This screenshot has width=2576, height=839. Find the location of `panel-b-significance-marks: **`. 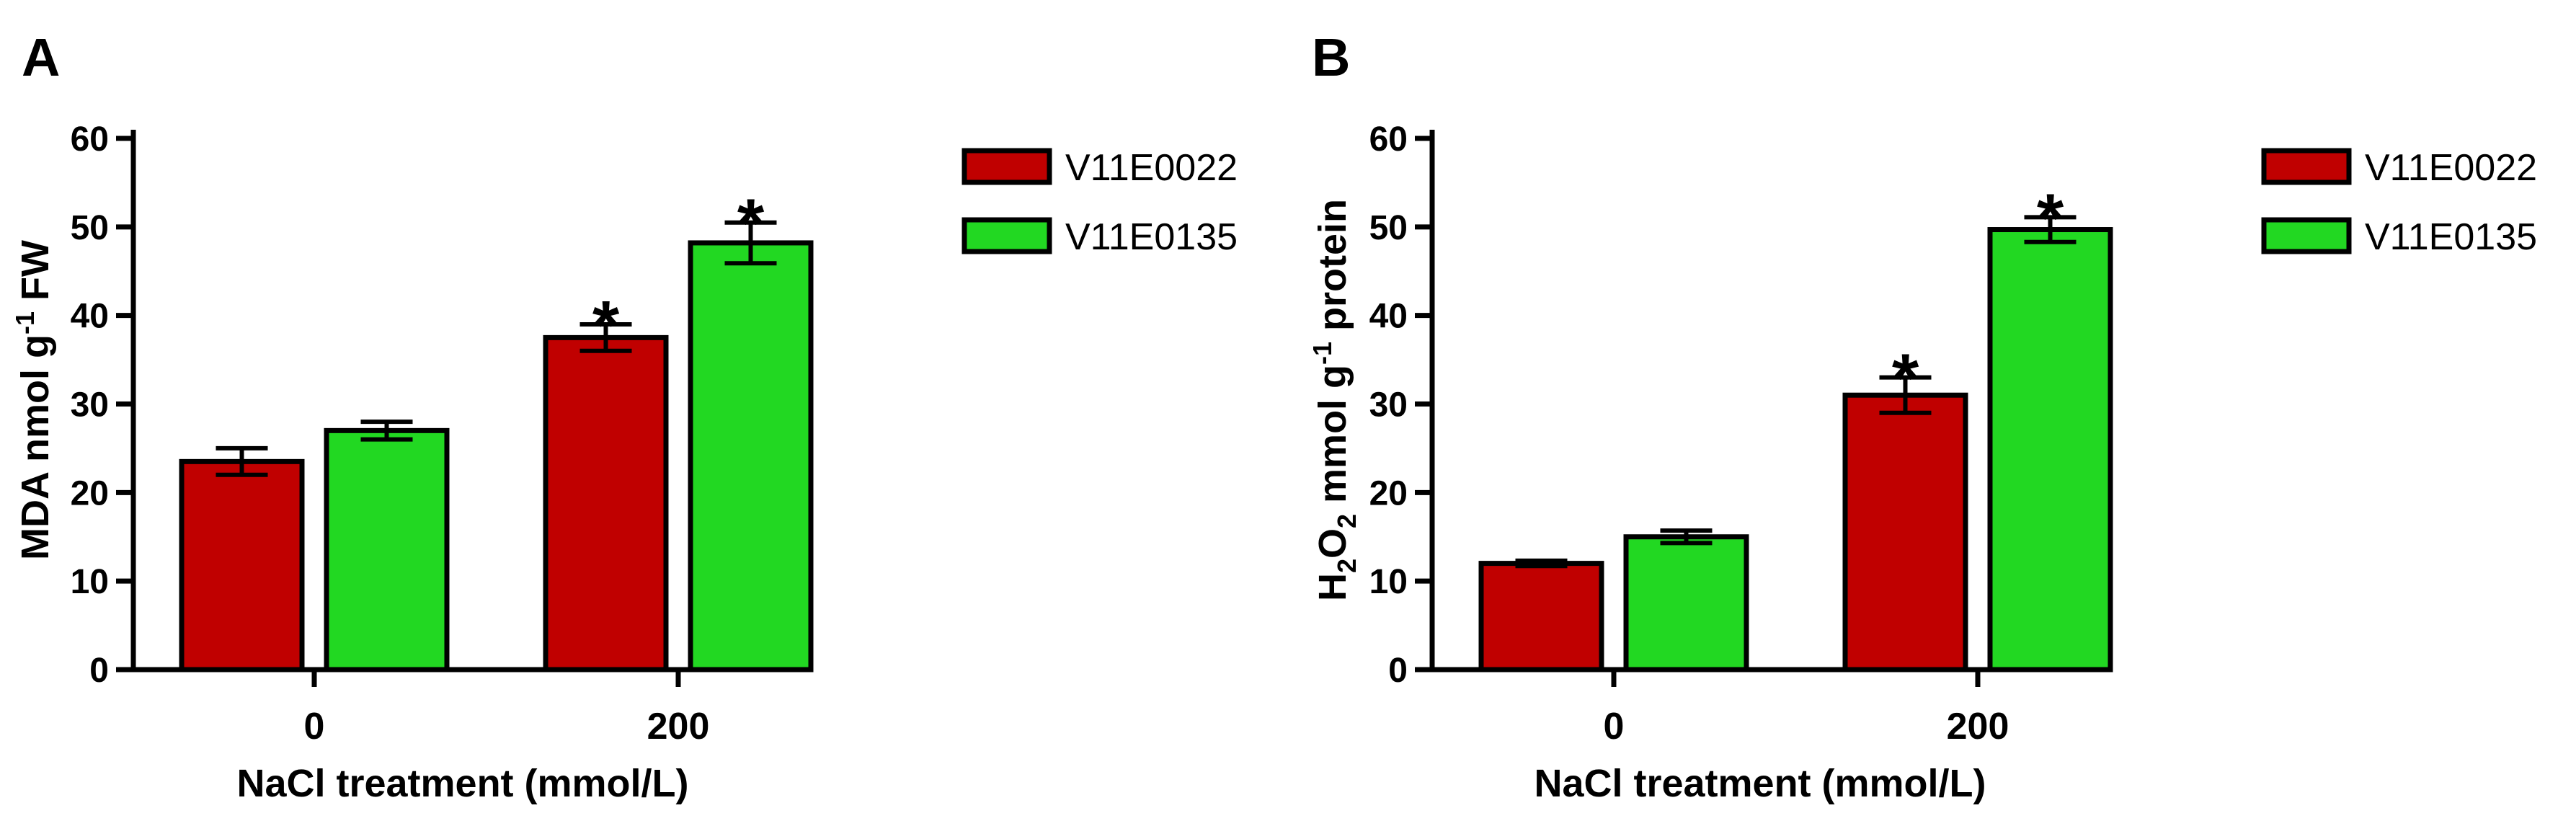

panel-b-significance-marks: ** is located at coordinates (1978, 298).